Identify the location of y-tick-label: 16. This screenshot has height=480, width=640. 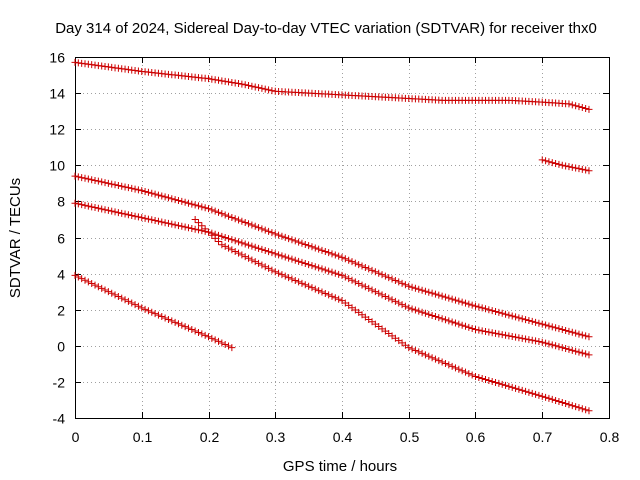
(57, 58).